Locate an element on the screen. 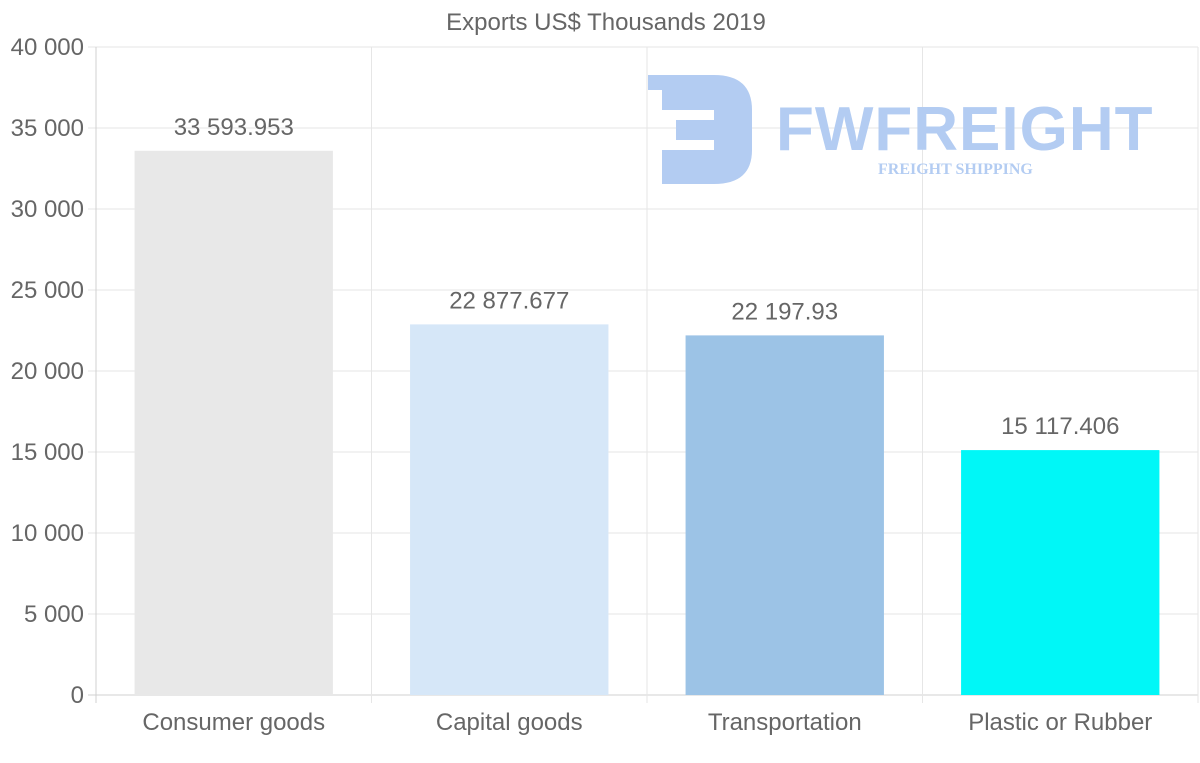  chart-title: Exports US$ Thousands 2019 is located at coordinates (606, 22).